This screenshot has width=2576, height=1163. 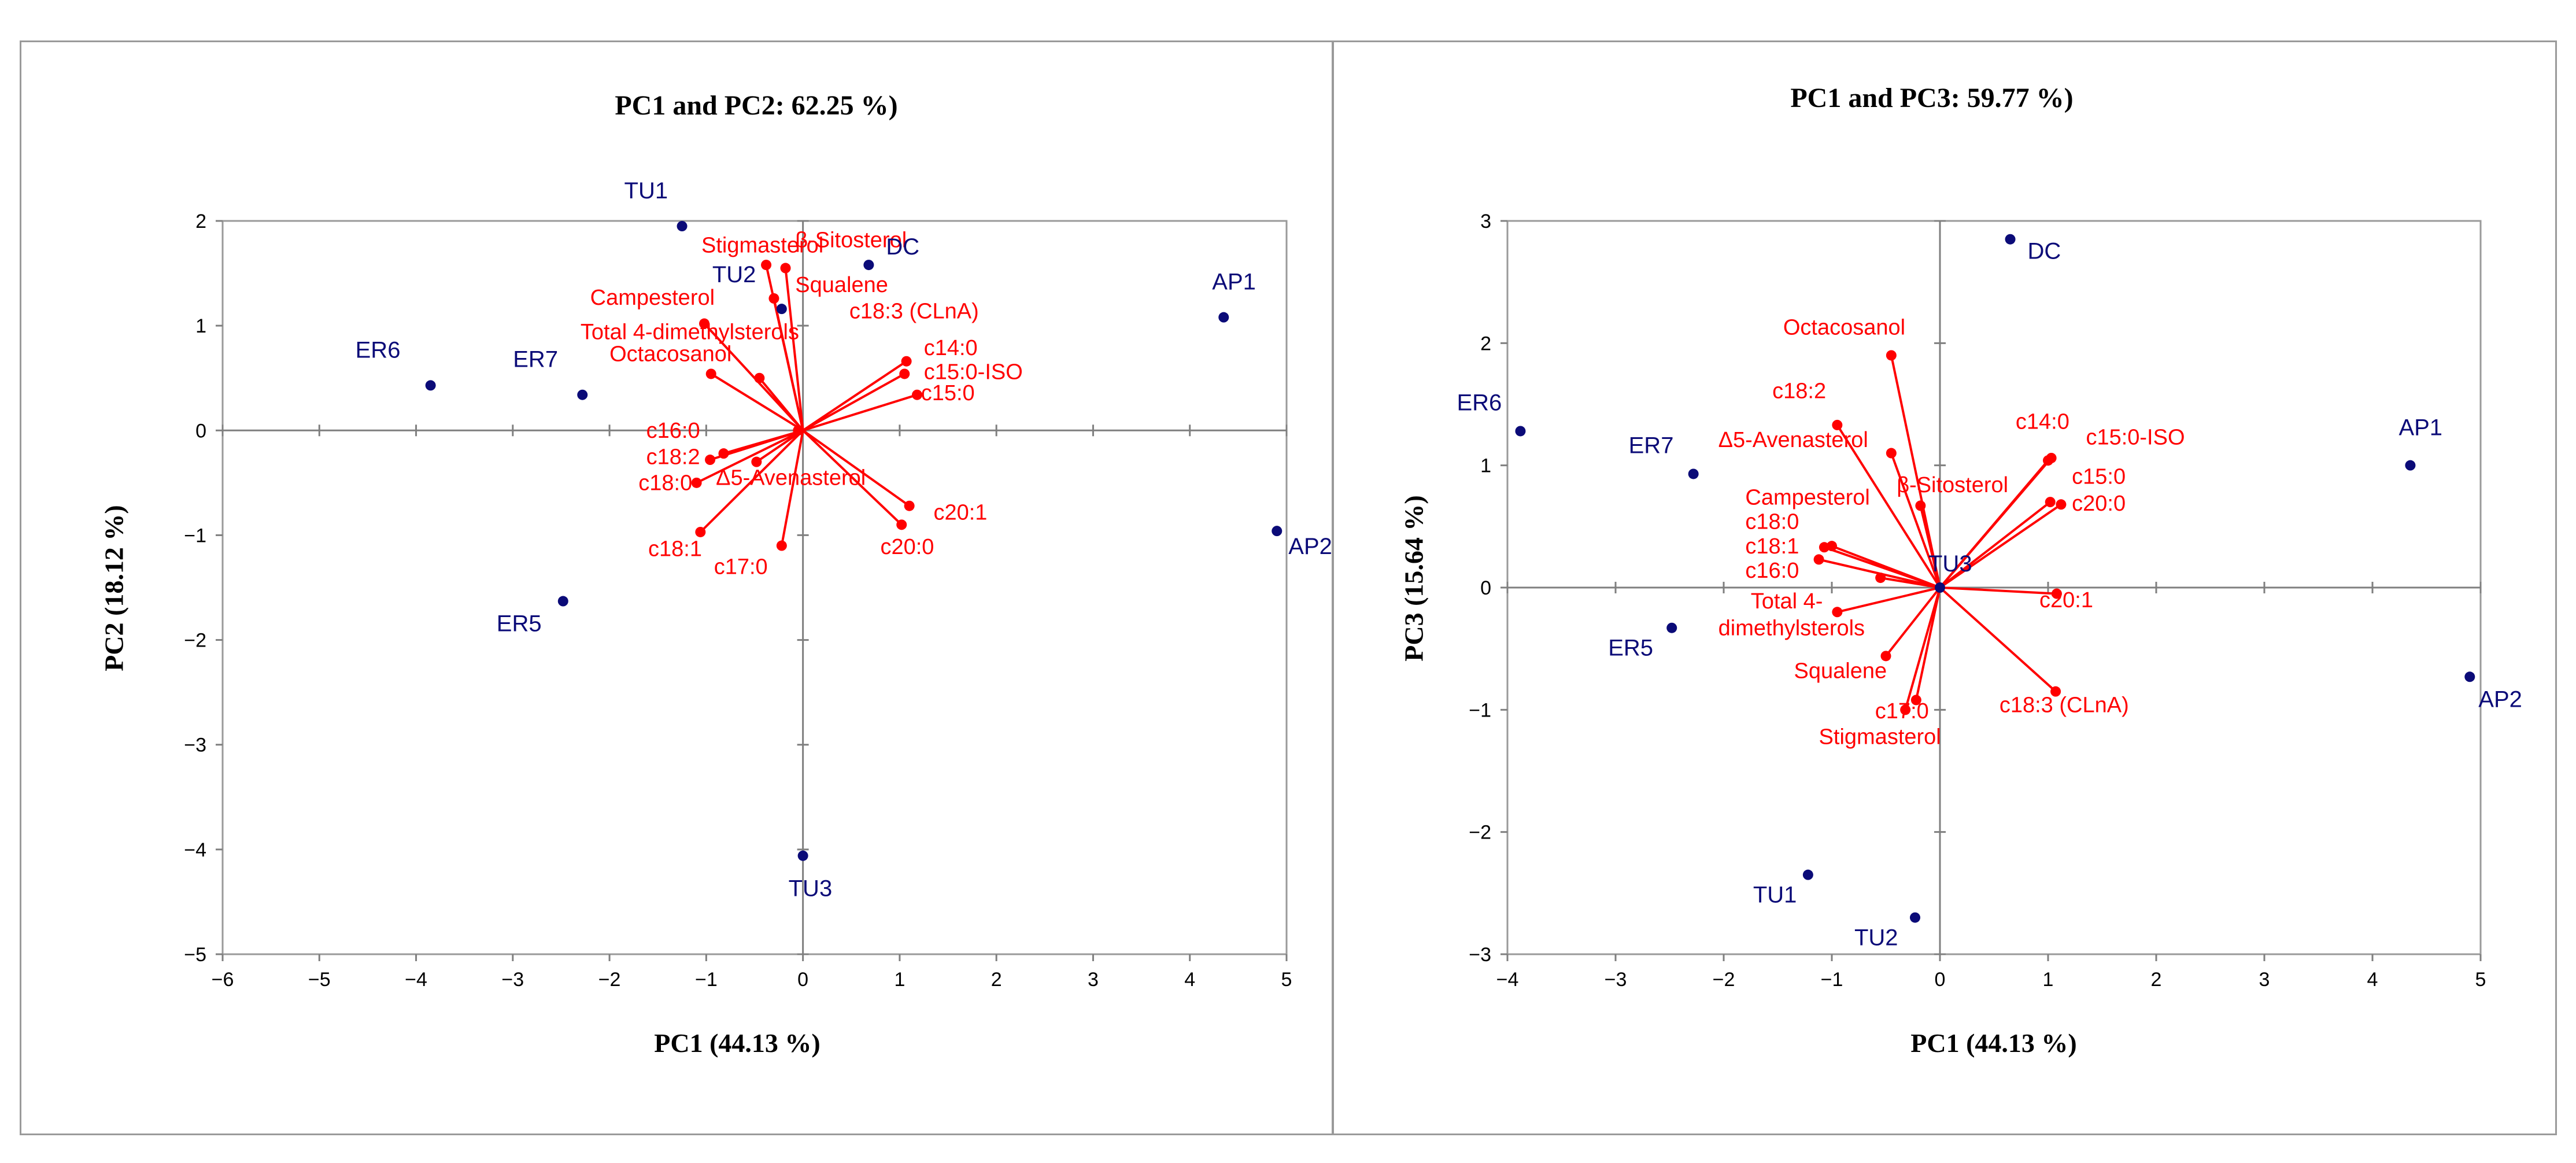 What do you see at coordinates (1932, 98) in the screenshot?
I see `chart-title-2: PC1 and PC3: 59.77 %)` at bounding box center [1932, 98].